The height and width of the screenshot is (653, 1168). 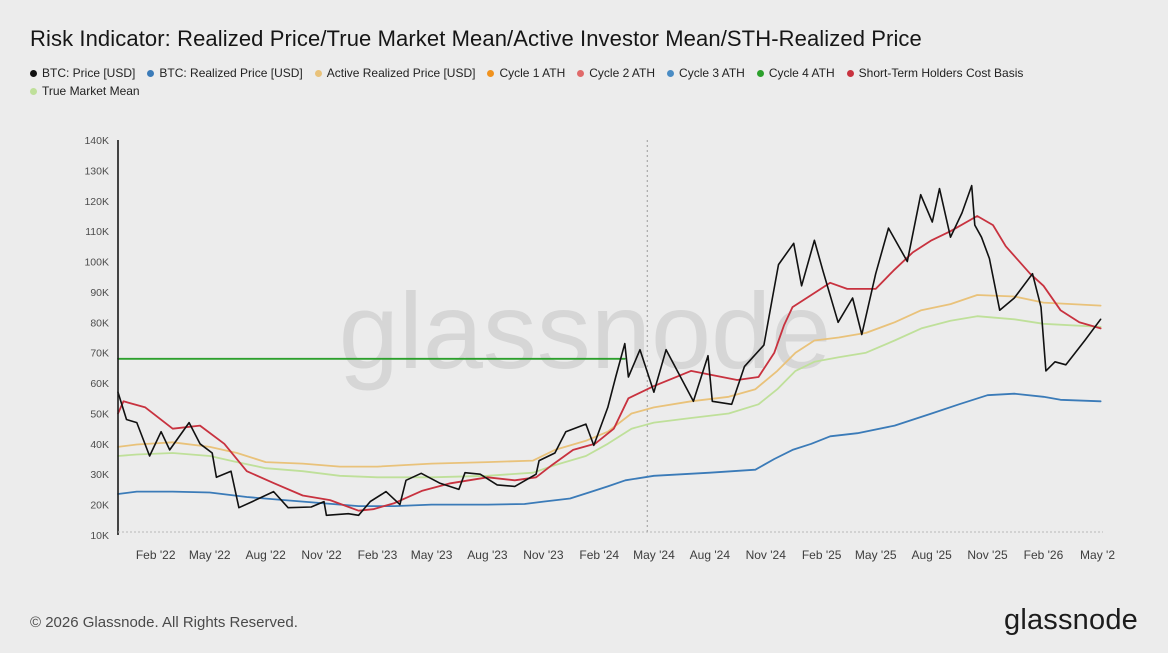 I want to click on x-tick-label: May '24, so click(x=654, y=555).